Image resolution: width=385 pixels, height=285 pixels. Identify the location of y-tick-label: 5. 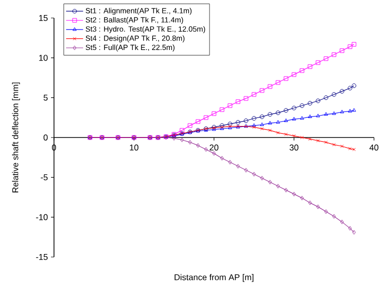
(46, 97).